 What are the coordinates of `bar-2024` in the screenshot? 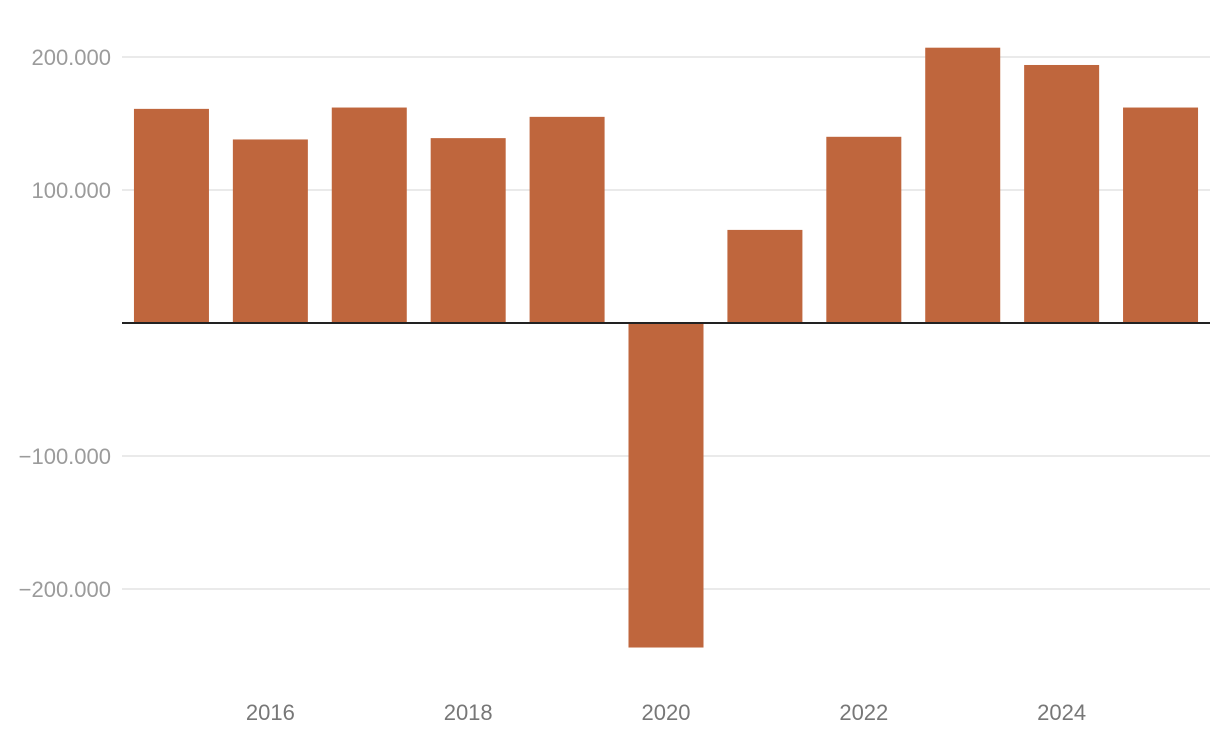 It's located at (1062, 193).